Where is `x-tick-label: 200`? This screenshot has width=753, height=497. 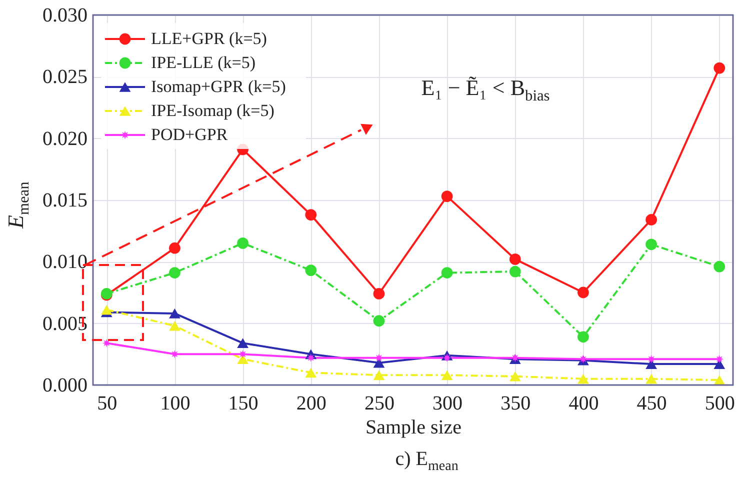 x-tick-label: 200 is located at coordinates (311, 403).